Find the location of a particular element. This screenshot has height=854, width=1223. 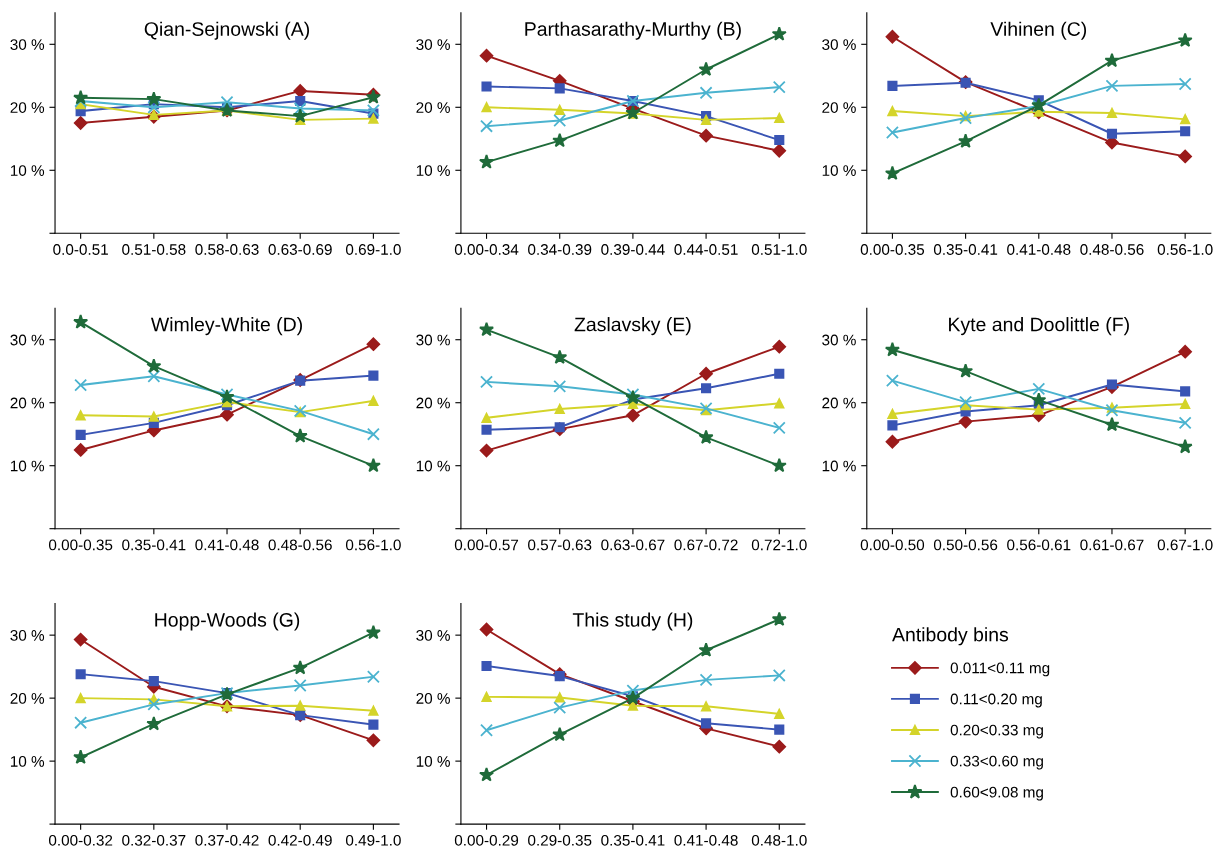

x-tick-label: 0.29-0.35 is located at coordinates (560, 840).